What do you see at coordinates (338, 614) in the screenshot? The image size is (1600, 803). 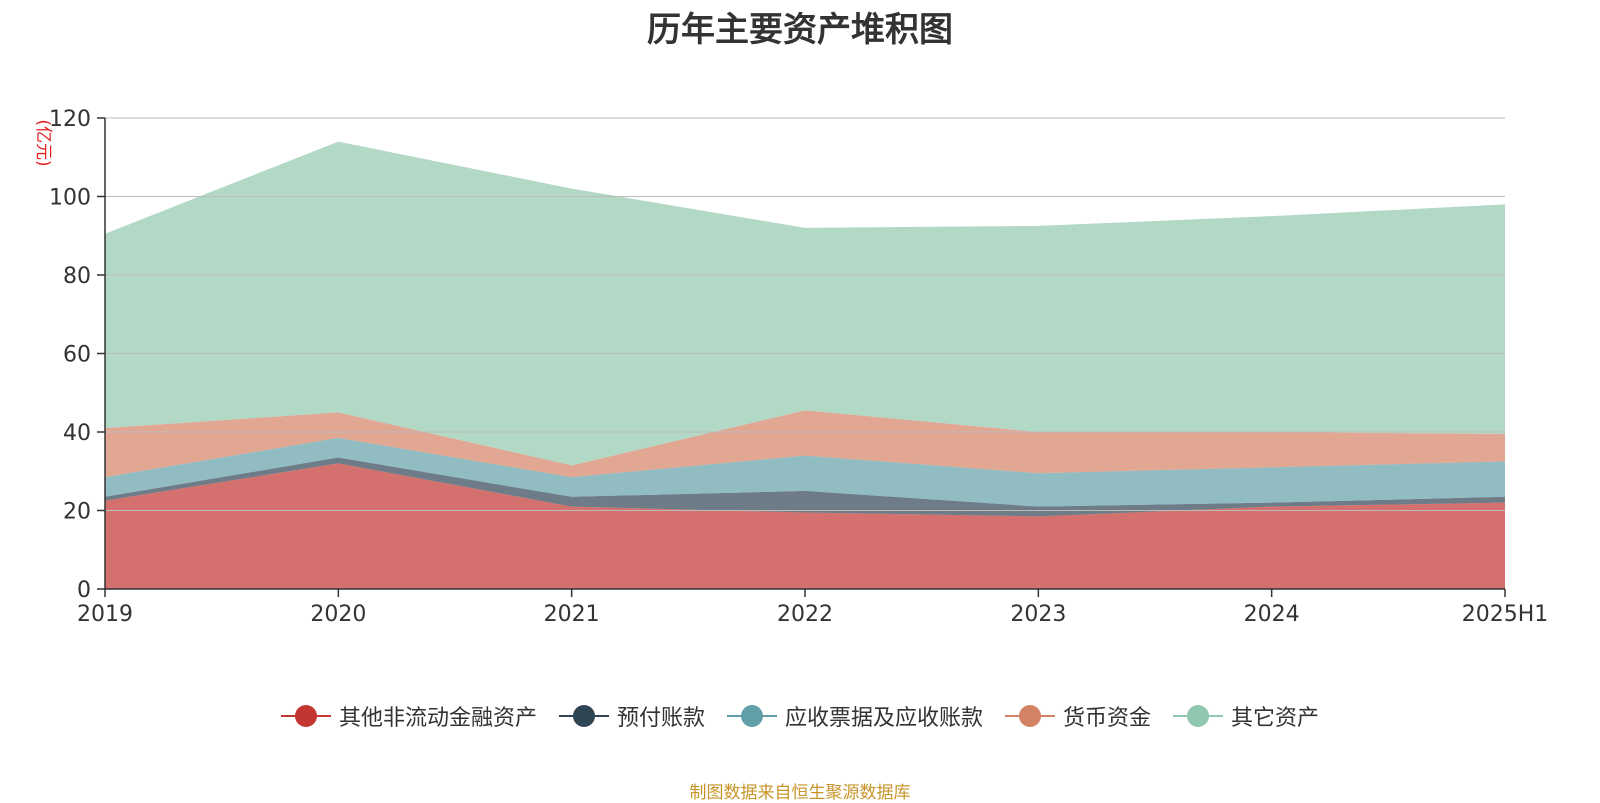 I see `x-tick-label-1: 2020` at bounding box center [338, 614].